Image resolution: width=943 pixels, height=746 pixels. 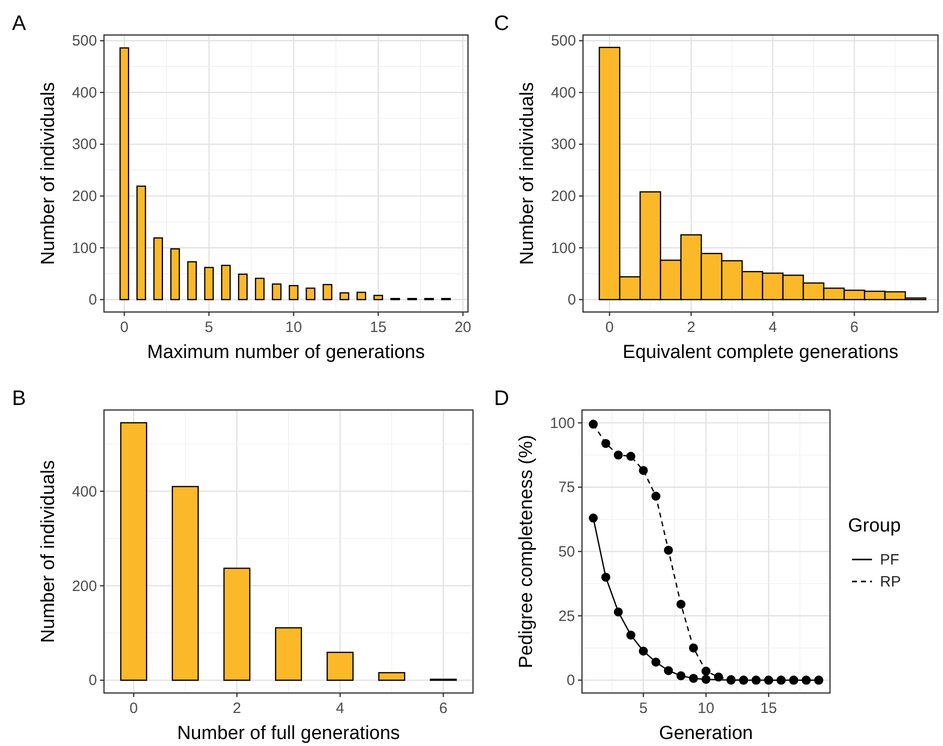 I want to click on chart-title: A, so click(x=19, y=23).